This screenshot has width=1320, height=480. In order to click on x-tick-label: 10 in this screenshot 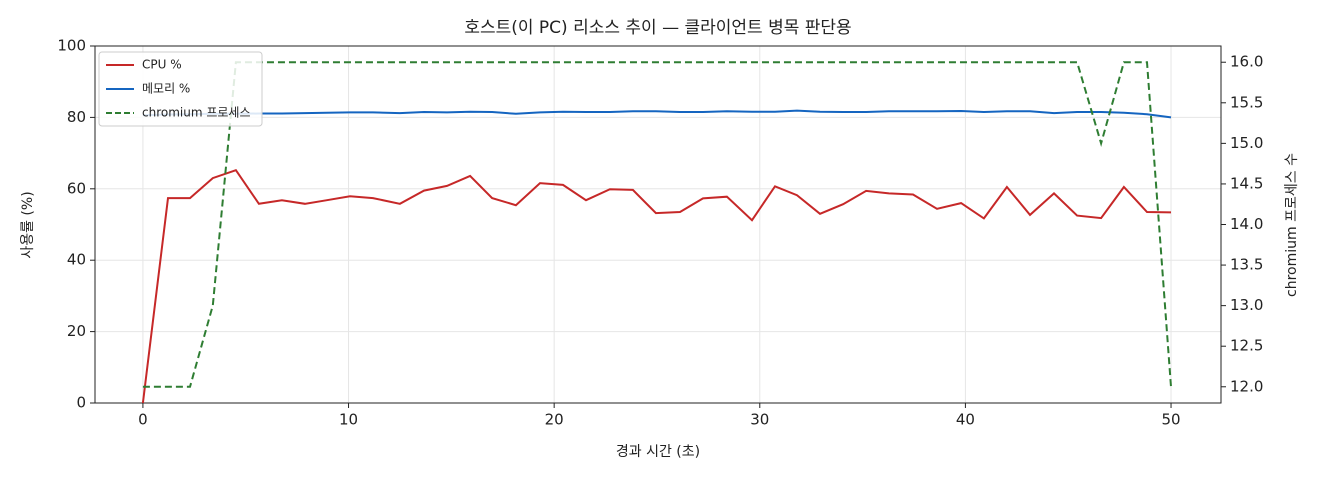, I will do `click(348, 420)`.